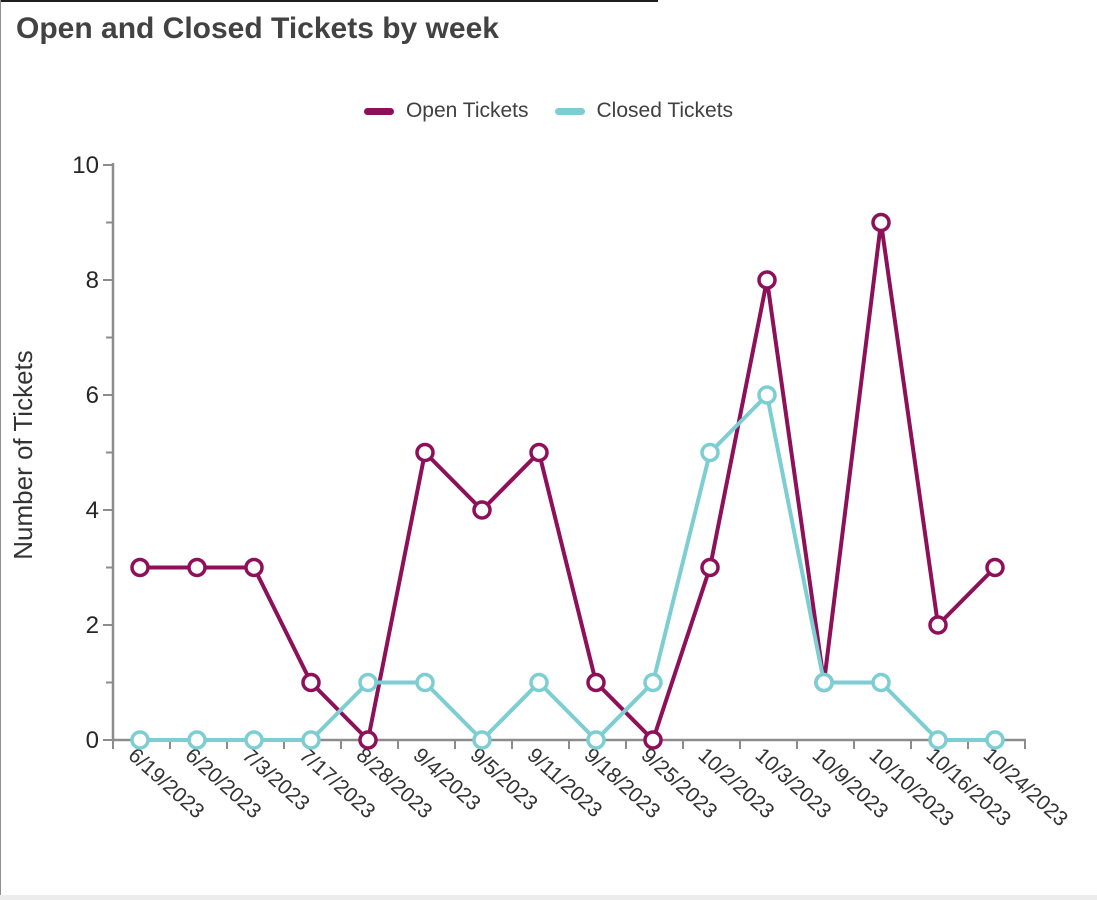 Image resolution: width=1097 pixels, height=900 pixels. I want to click on closed-tickets-legend-label: Closed Tickets, so click(665, 110).